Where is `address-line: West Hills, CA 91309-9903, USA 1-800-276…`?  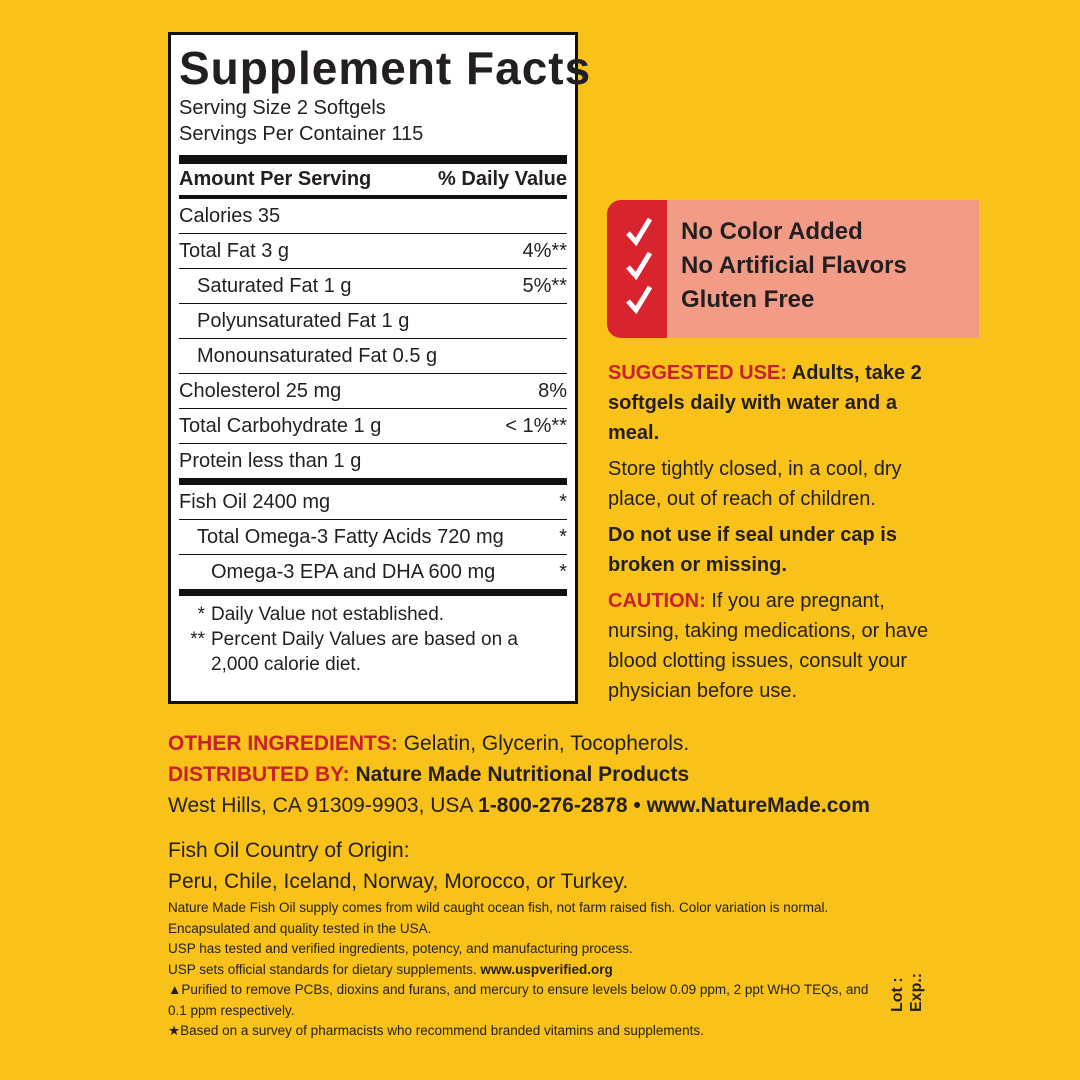
address-line: West Hills, CA 91309-9903, USA 1-800-276… is located at coordinates (538, 805).